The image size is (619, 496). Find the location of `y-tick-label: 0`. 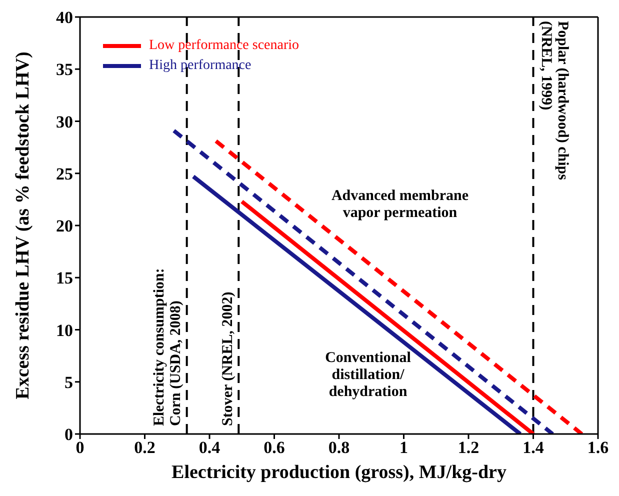

y-tick-label: 0 is located at coordinates (68, 434).